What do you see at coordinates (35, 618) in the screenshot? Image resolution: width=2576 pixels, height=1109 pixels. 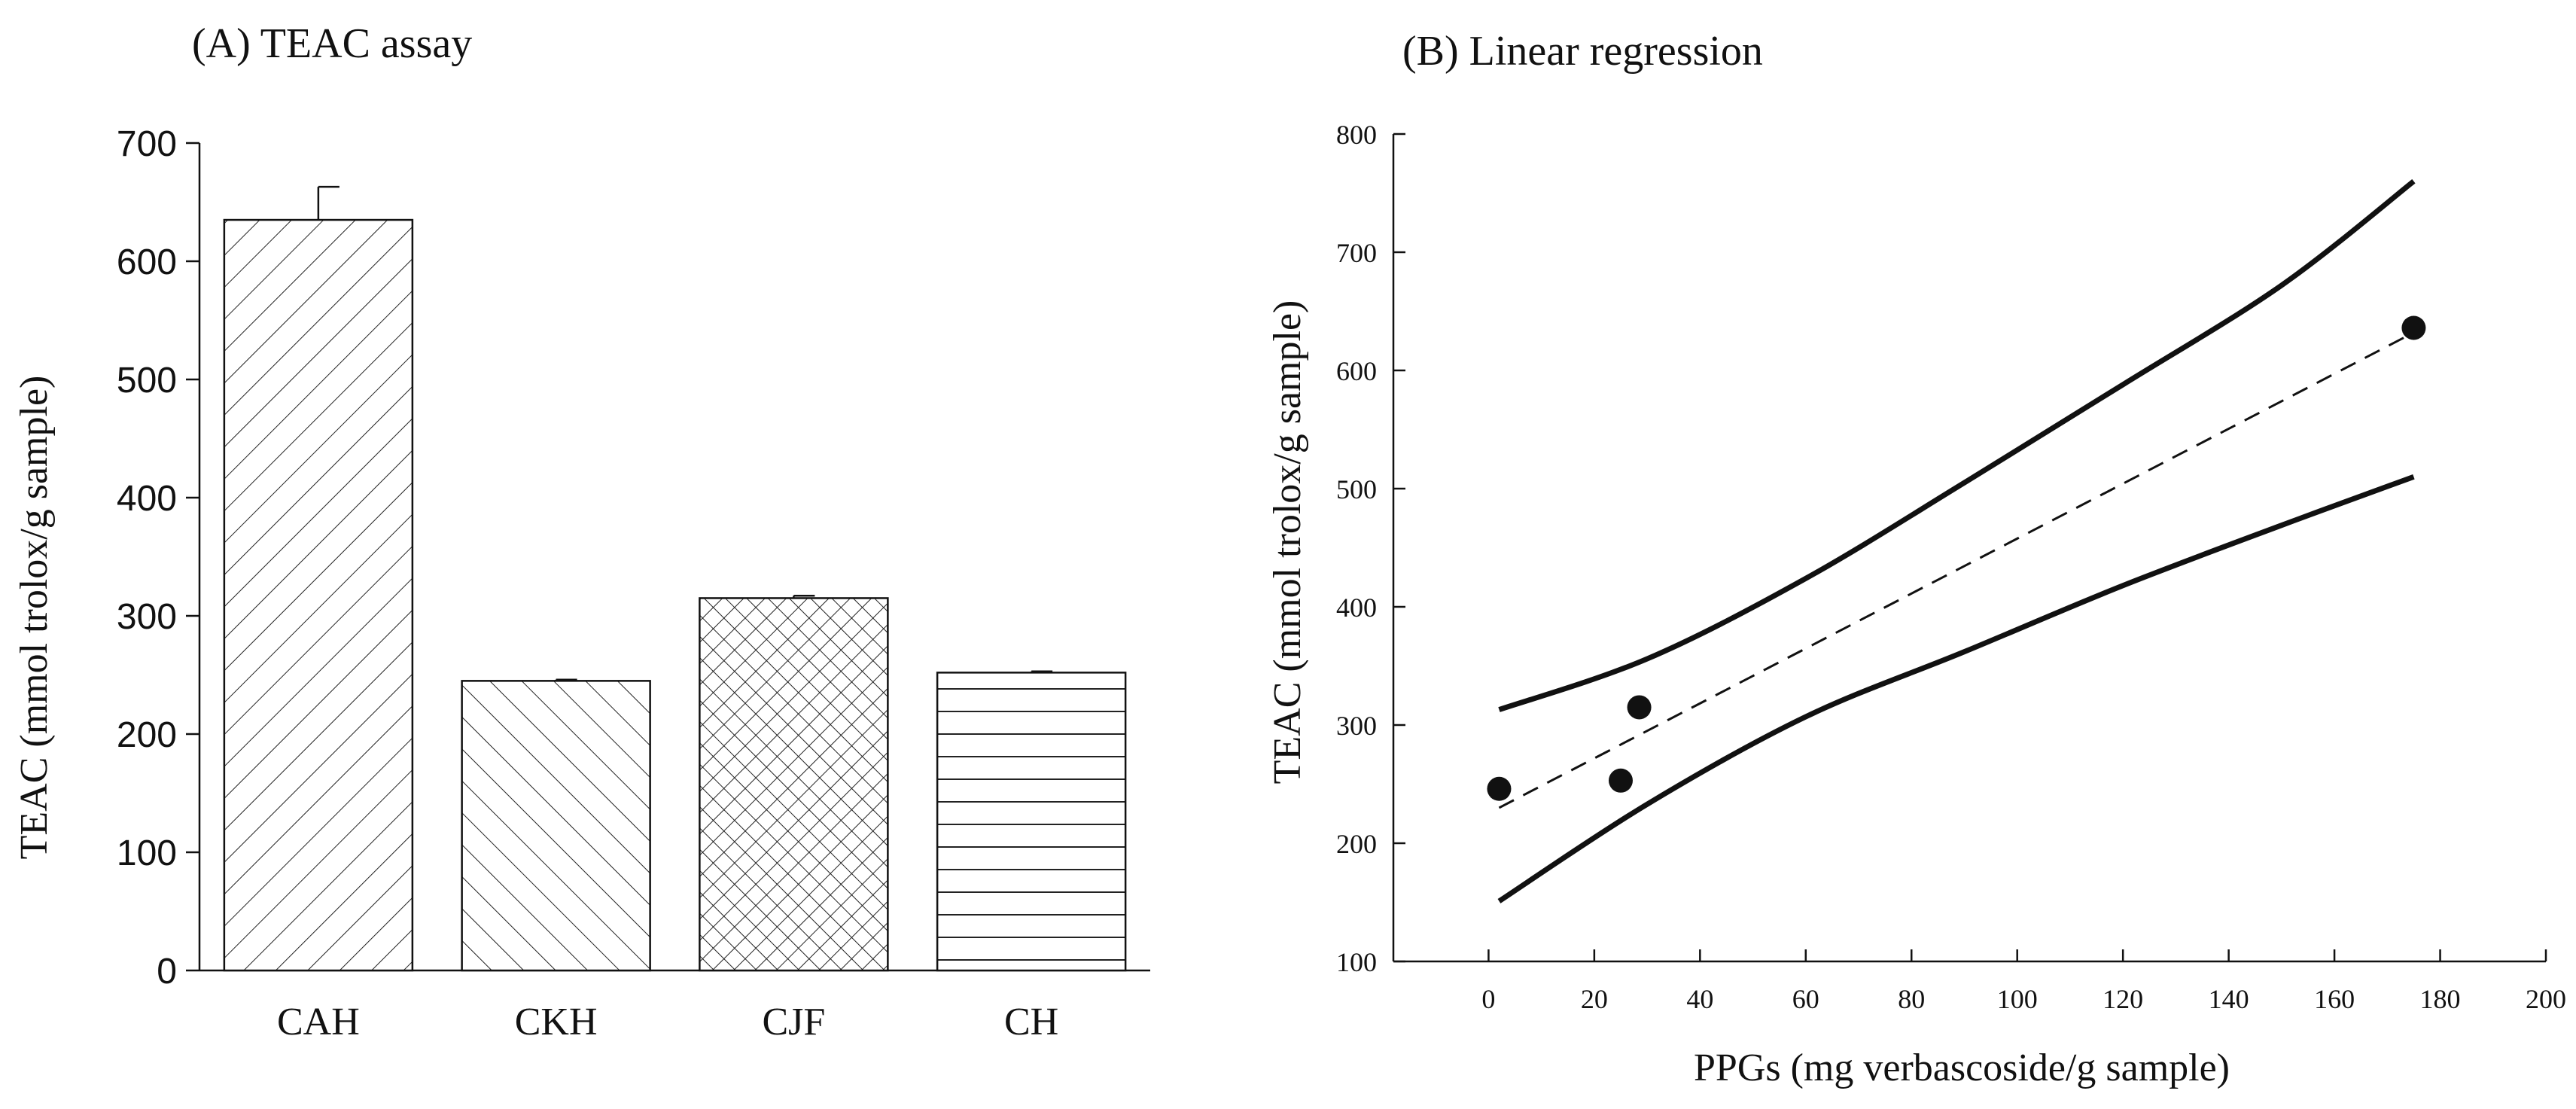 I see `panel-a-ylabel: TEAC (mmol trolox/g sample)` at bounding box center [35, 618].